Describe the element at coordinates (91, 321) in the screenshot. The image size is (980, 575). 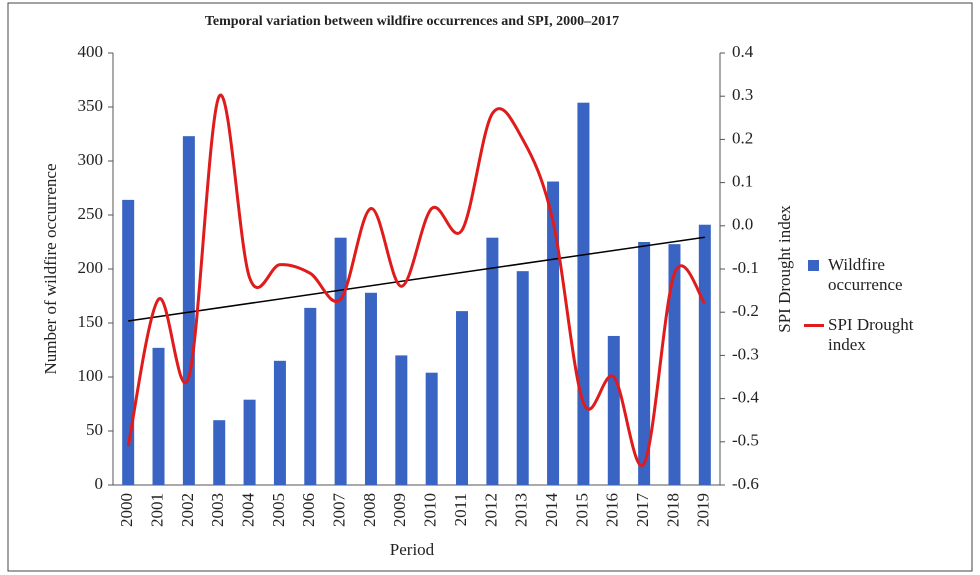
I see `y-tick-label: 150` at that location.